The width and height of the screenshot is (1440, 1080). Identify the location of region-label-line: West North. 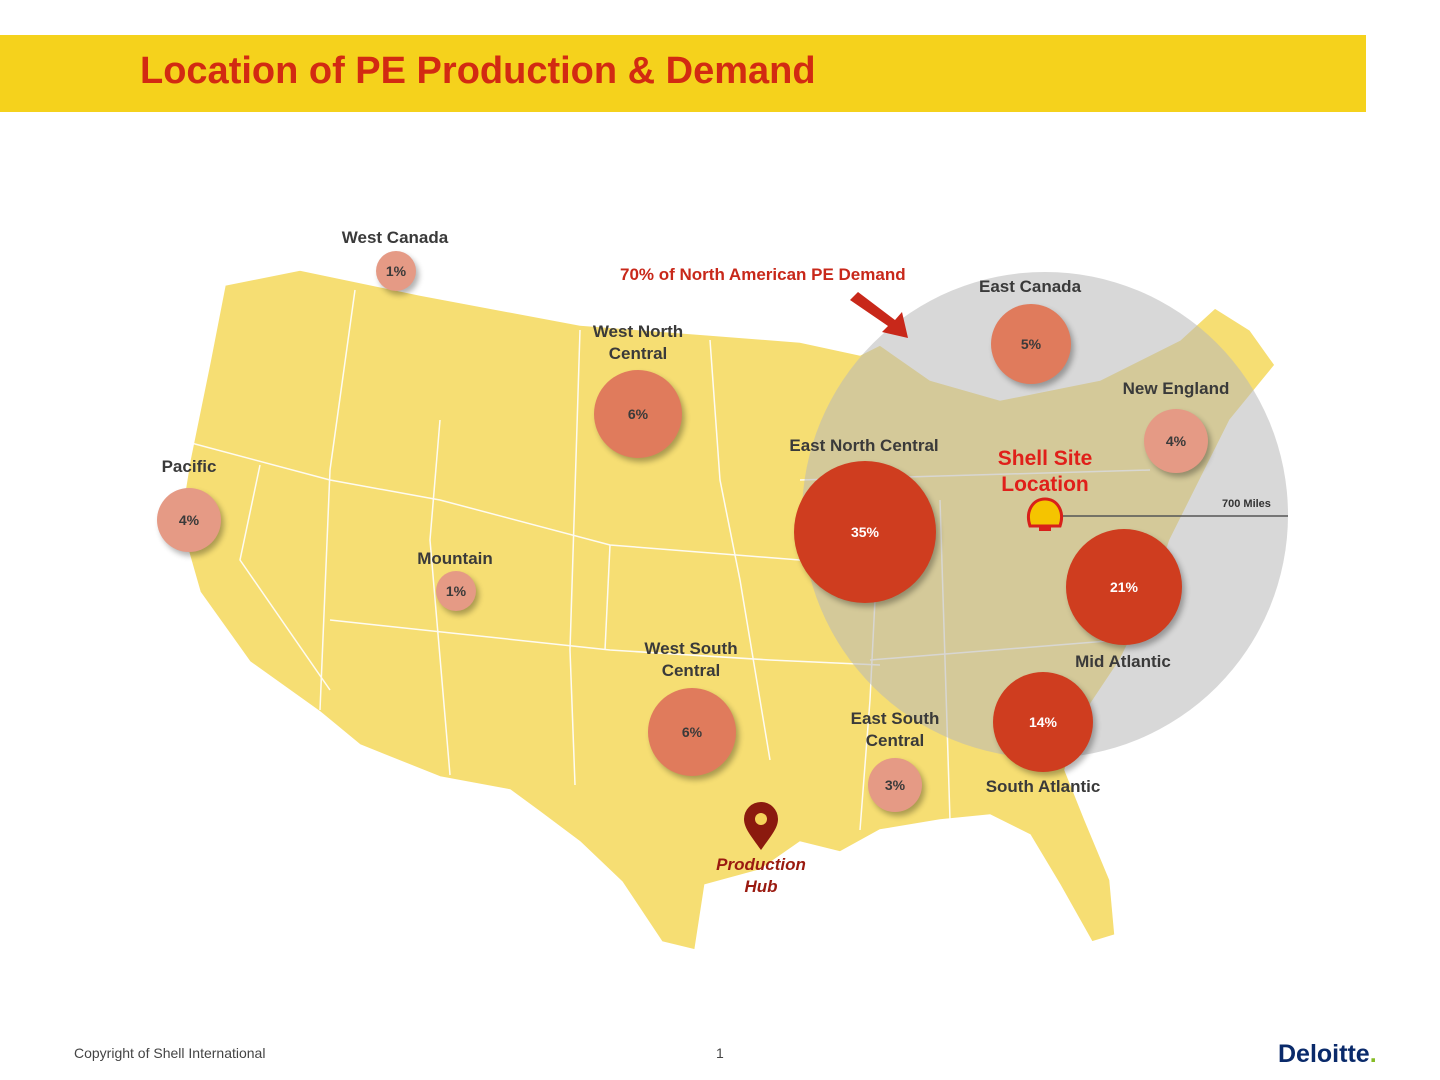
(638, 331).